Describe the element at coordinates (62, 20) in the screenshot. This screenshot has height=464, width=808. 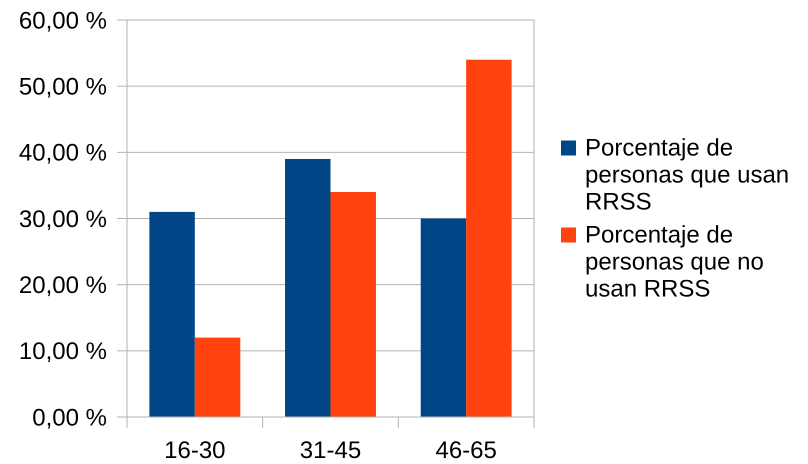
I see `y-tick-label: 60,00 %` at that location.